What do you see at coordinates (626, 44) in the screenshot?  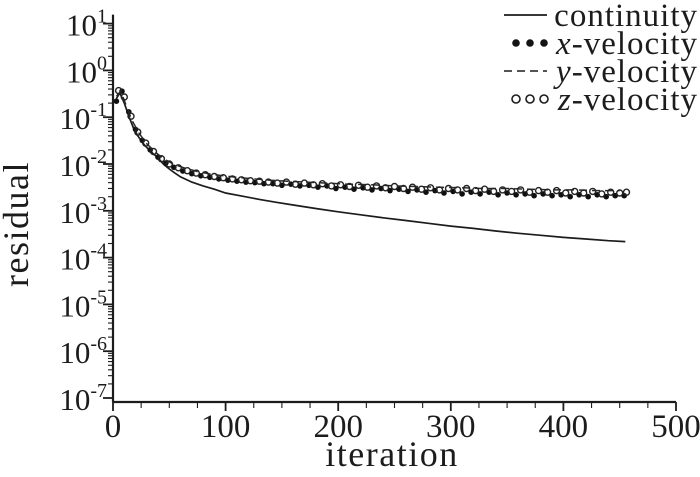 I see `legend-label-x-velocity: x-velocity` at bounding box center [626, 44].